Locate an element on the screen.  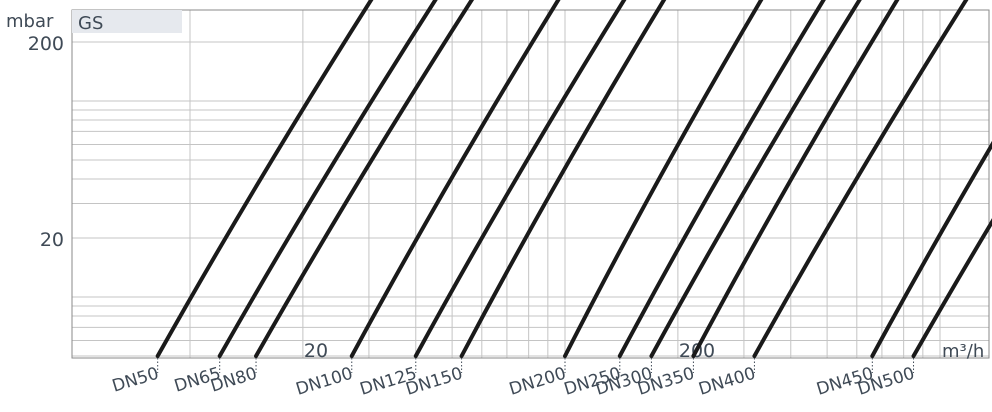
y-tick-label: 20 is located at coordinates (52, 240).